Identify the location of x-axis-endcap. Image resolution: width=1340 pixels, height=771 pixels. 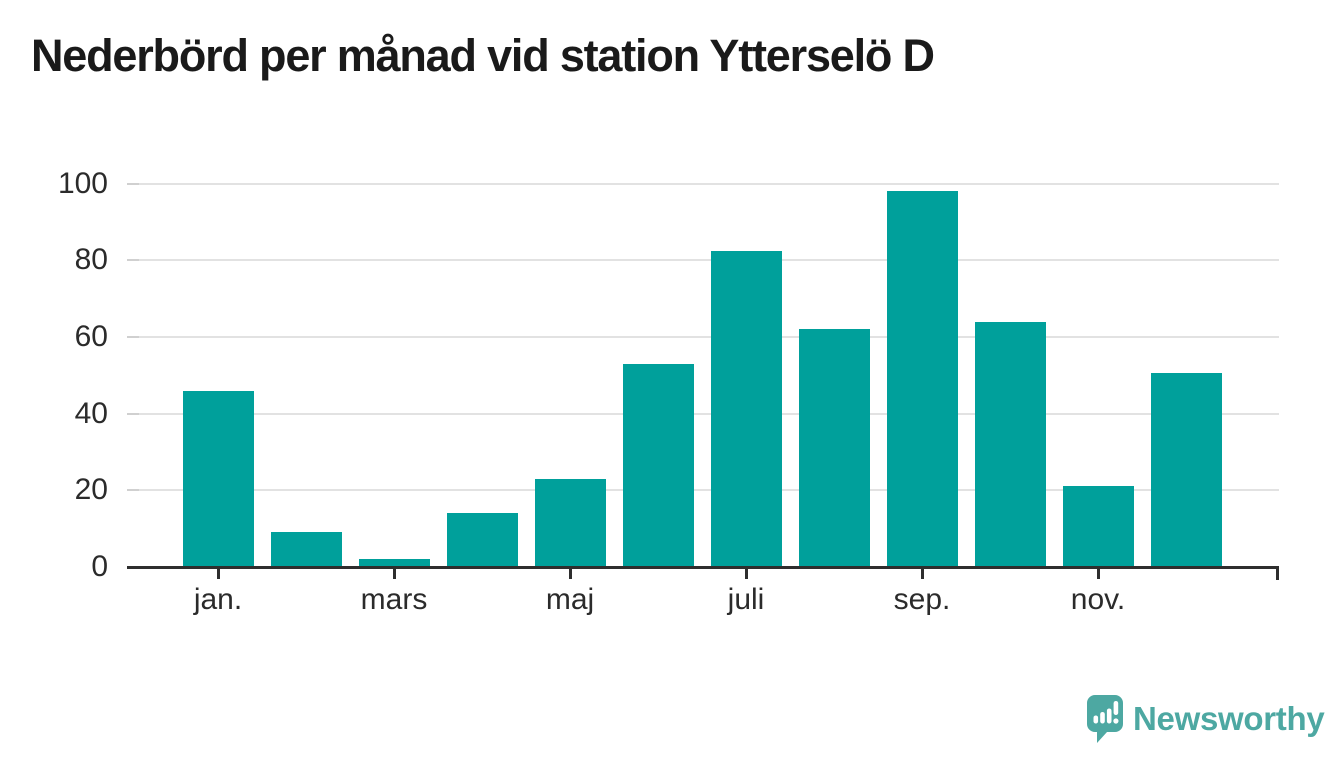
(1277, 573).